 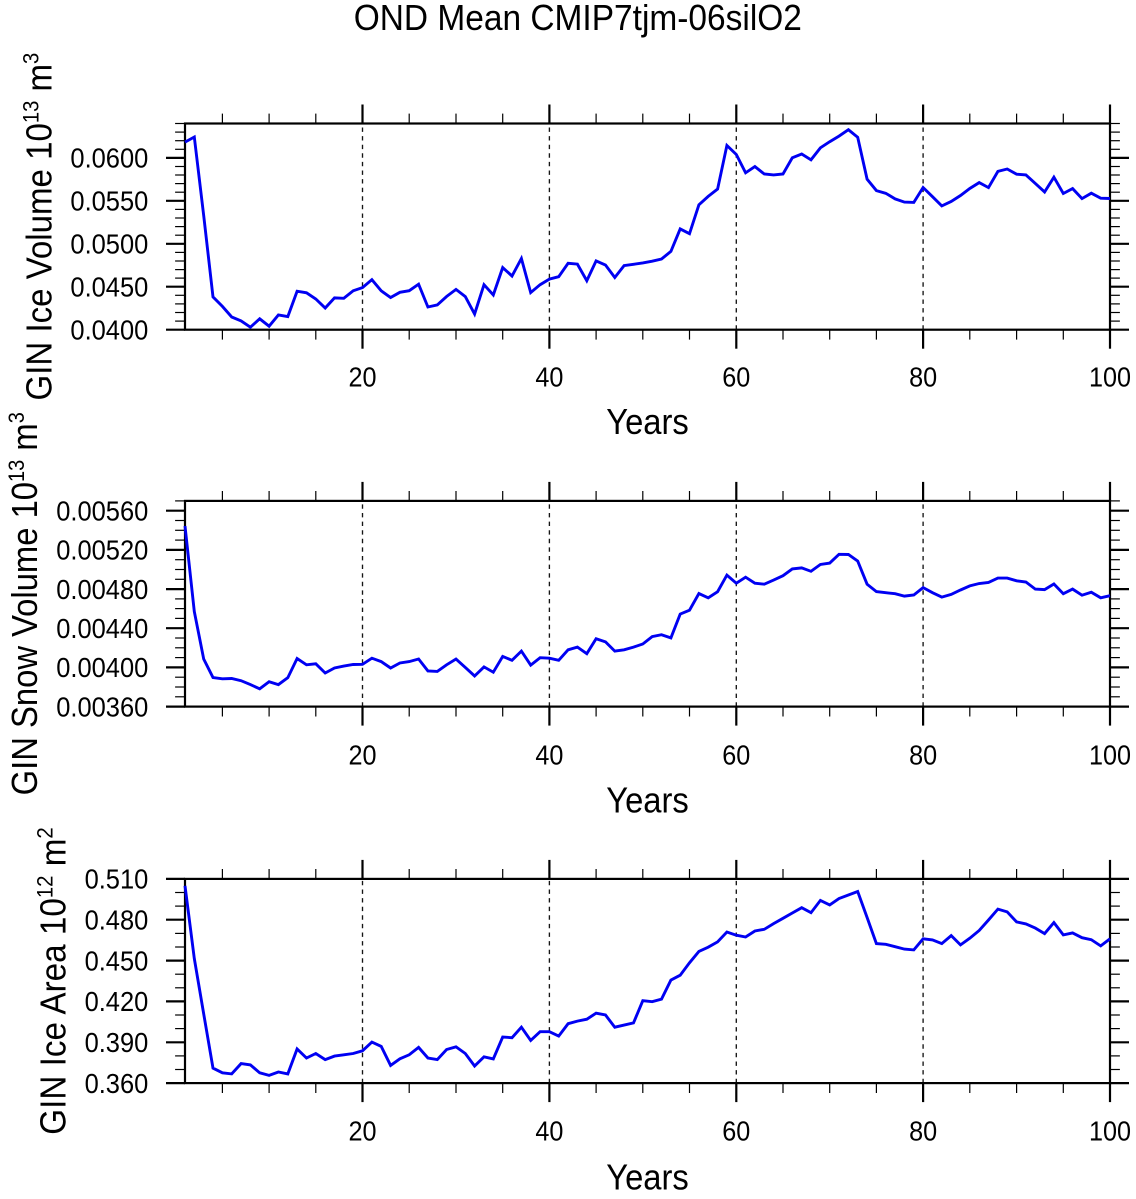 What do you see at coordinates (54, 980) in the screenshot?
I see `svg-text: GIN Ice Area 1012 m2` at bounding box center [54, 980].